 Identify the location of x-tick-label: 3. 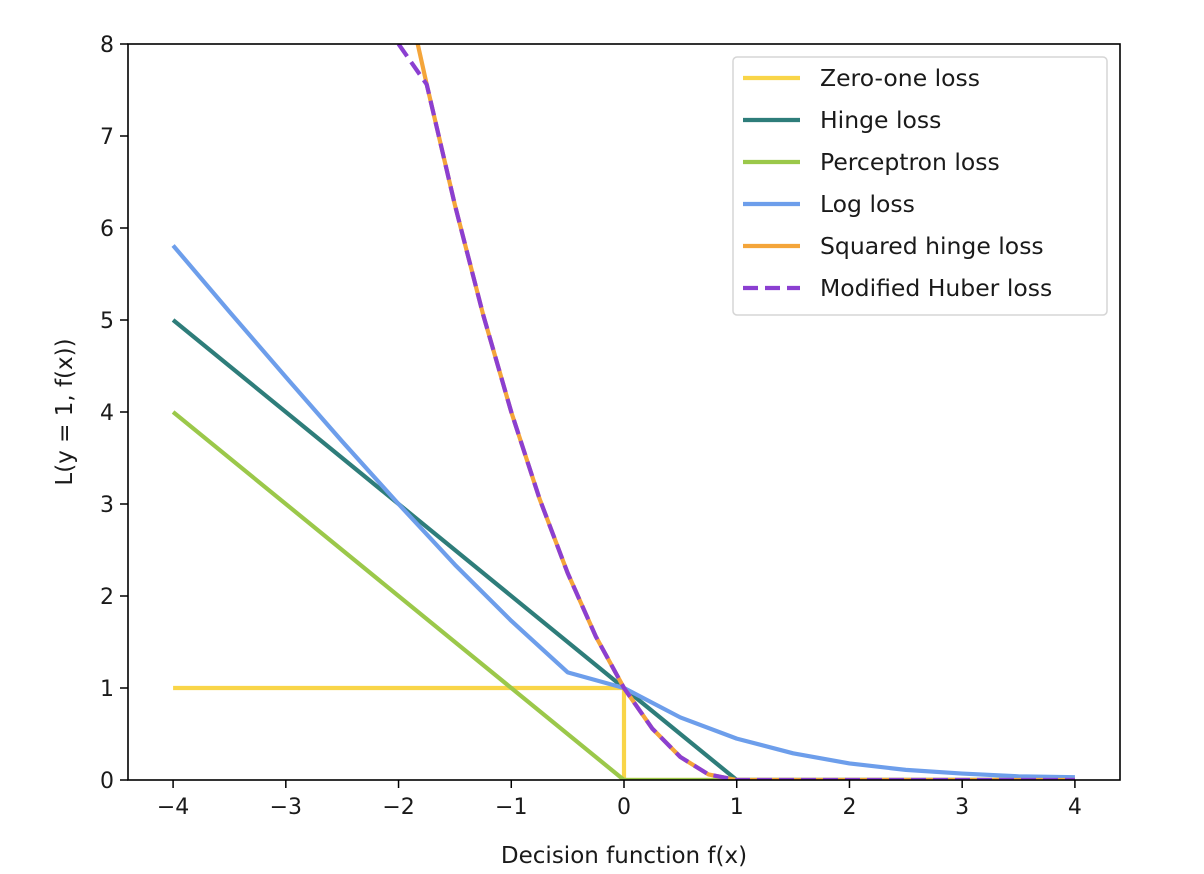
(962, 807).